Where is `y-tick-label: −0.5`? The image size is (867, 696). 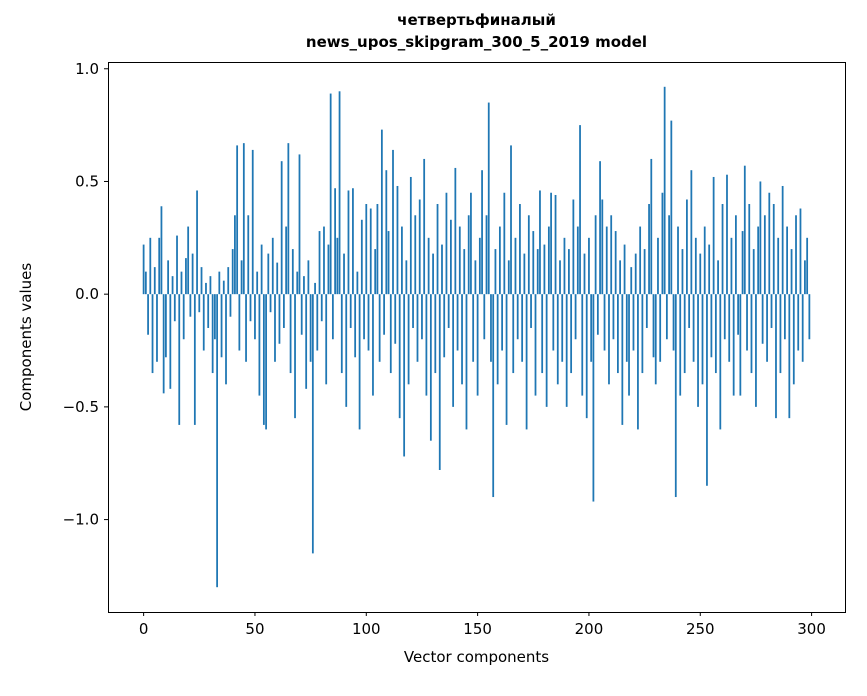 y-tick-label: −0.5 is located at coordinates (81, 407).